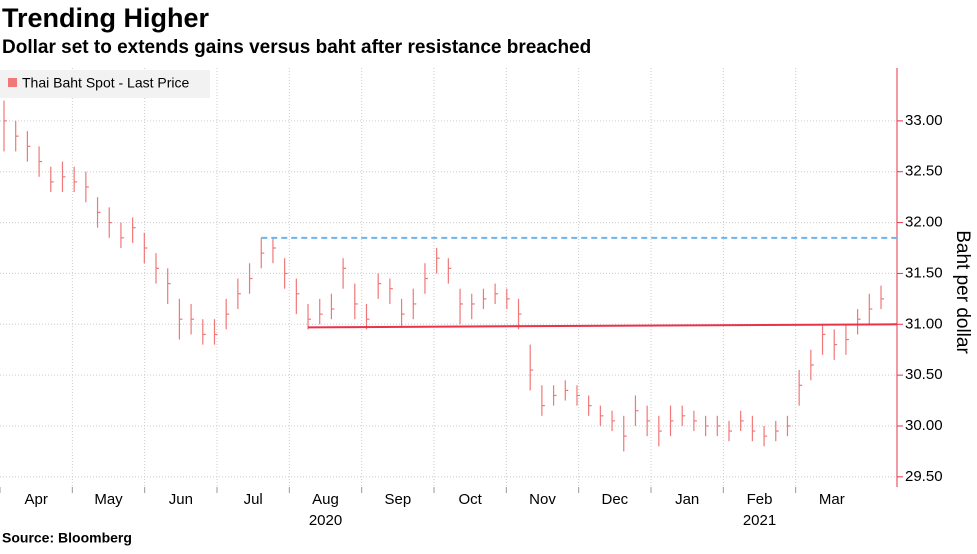 The image size is (977, 554). What do you see at coordinates (614, 499) in the screenshot?
I see `x-tick-label: Dec` at bounding box center [614, 499].